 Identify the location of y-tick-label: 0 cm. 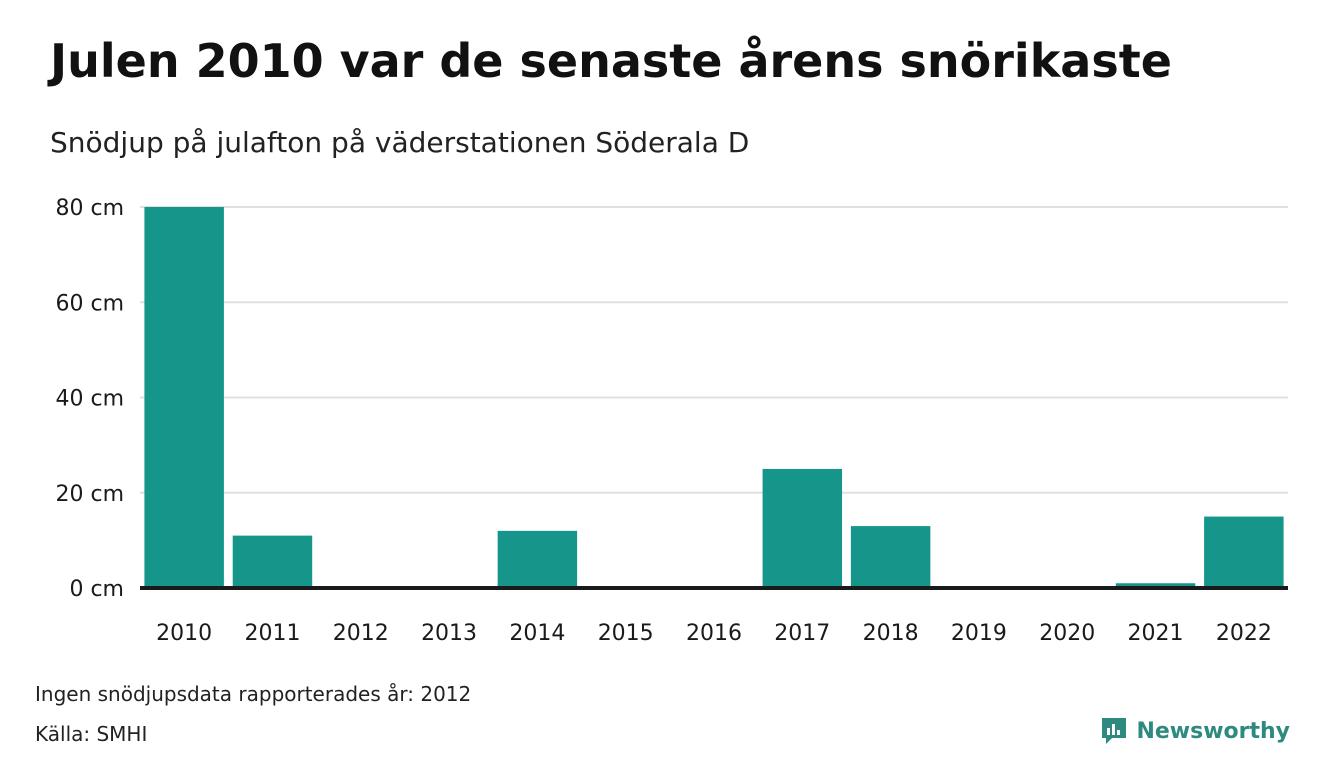
(96, 589).